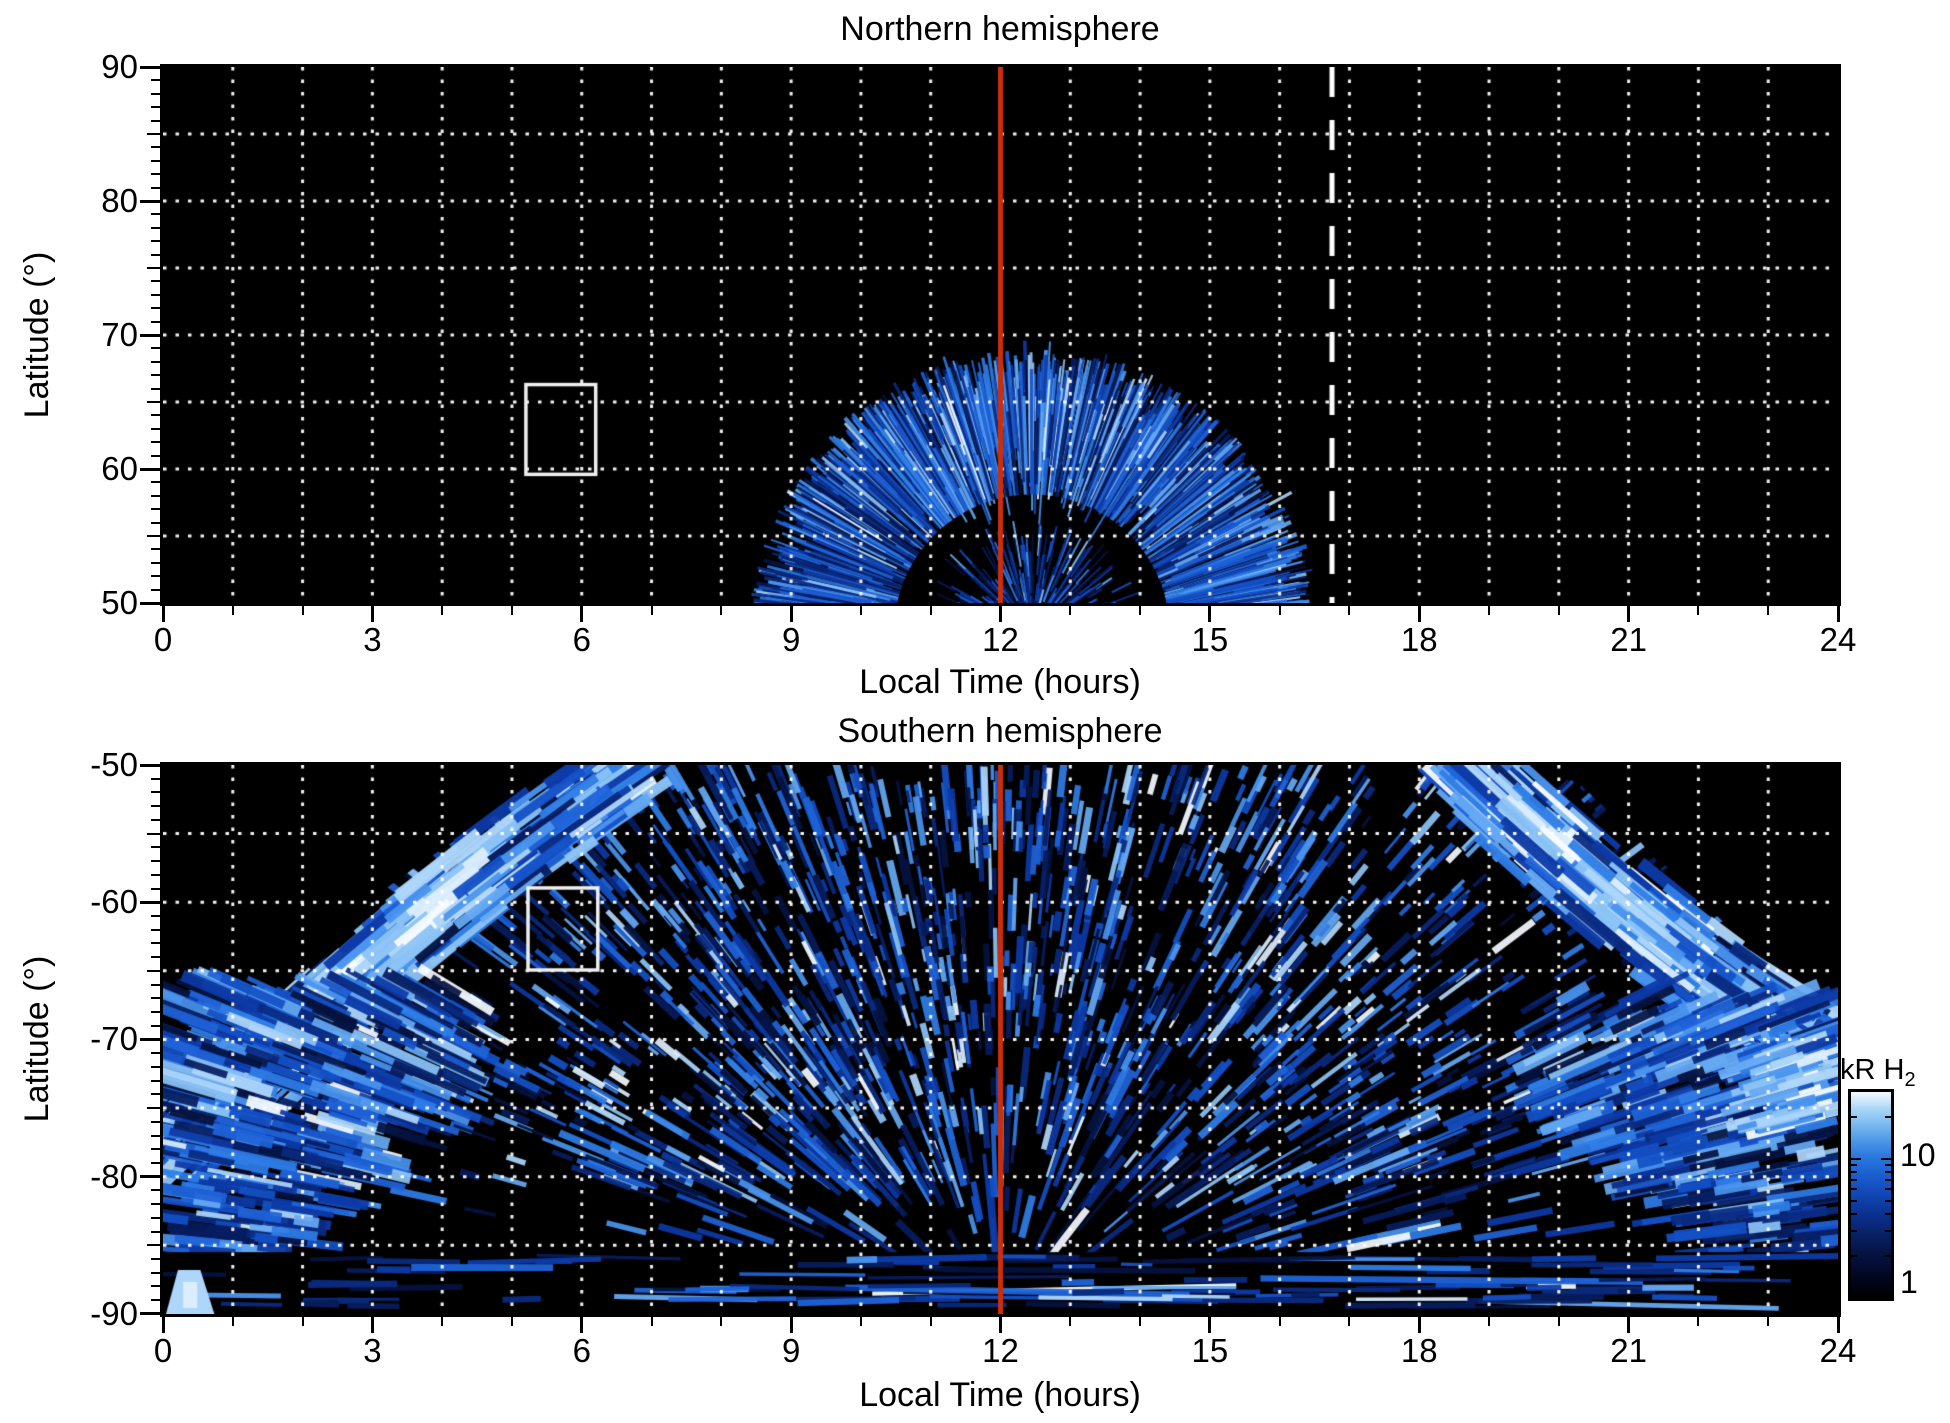  Describe the element at coordinates (114, 1039) in the screenshot. I see `y-tick-label: -70` at that location.